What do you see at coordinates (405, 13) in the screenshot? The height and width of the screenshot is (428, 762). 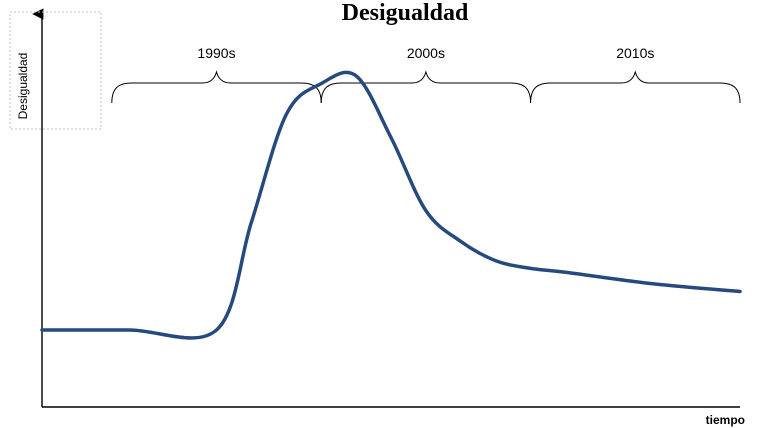 I see `chart-title: Desigualdad` at bounding box center [405, 13].